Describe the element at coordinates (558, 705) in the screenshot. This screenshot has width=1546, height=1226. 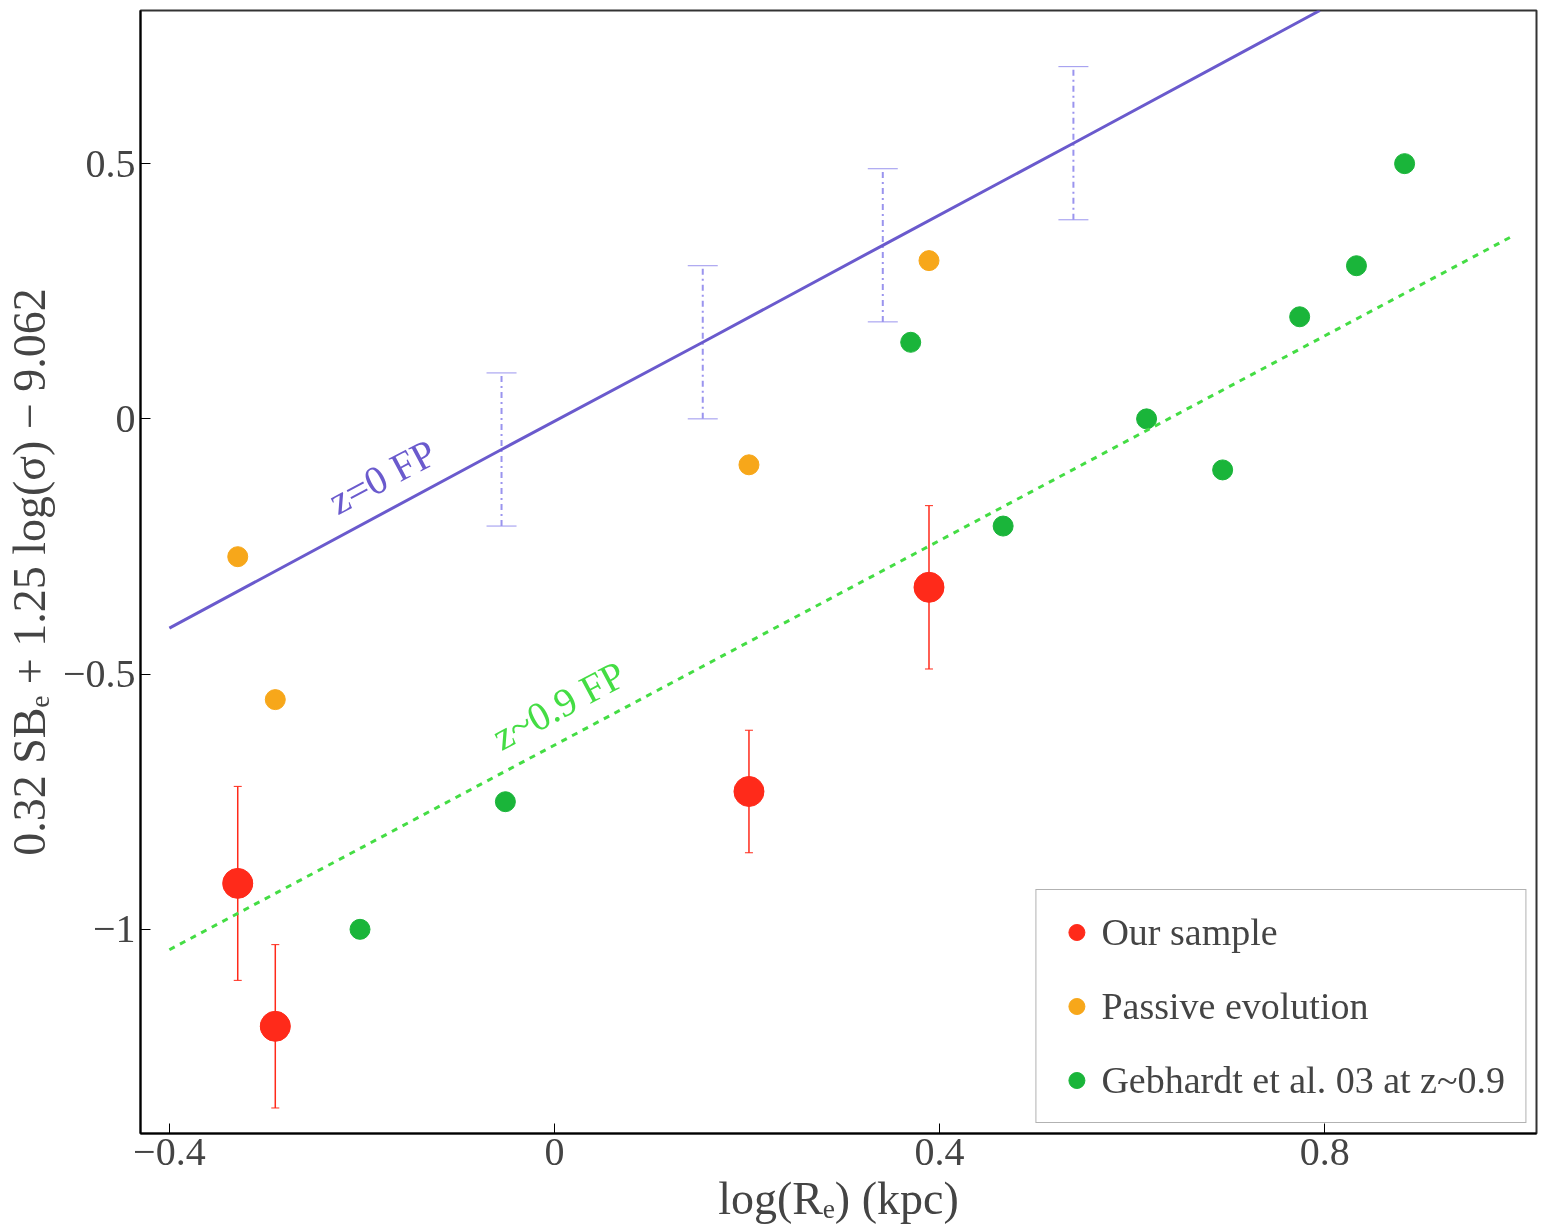
I see `annotation: z~0.9 FP` at that location.